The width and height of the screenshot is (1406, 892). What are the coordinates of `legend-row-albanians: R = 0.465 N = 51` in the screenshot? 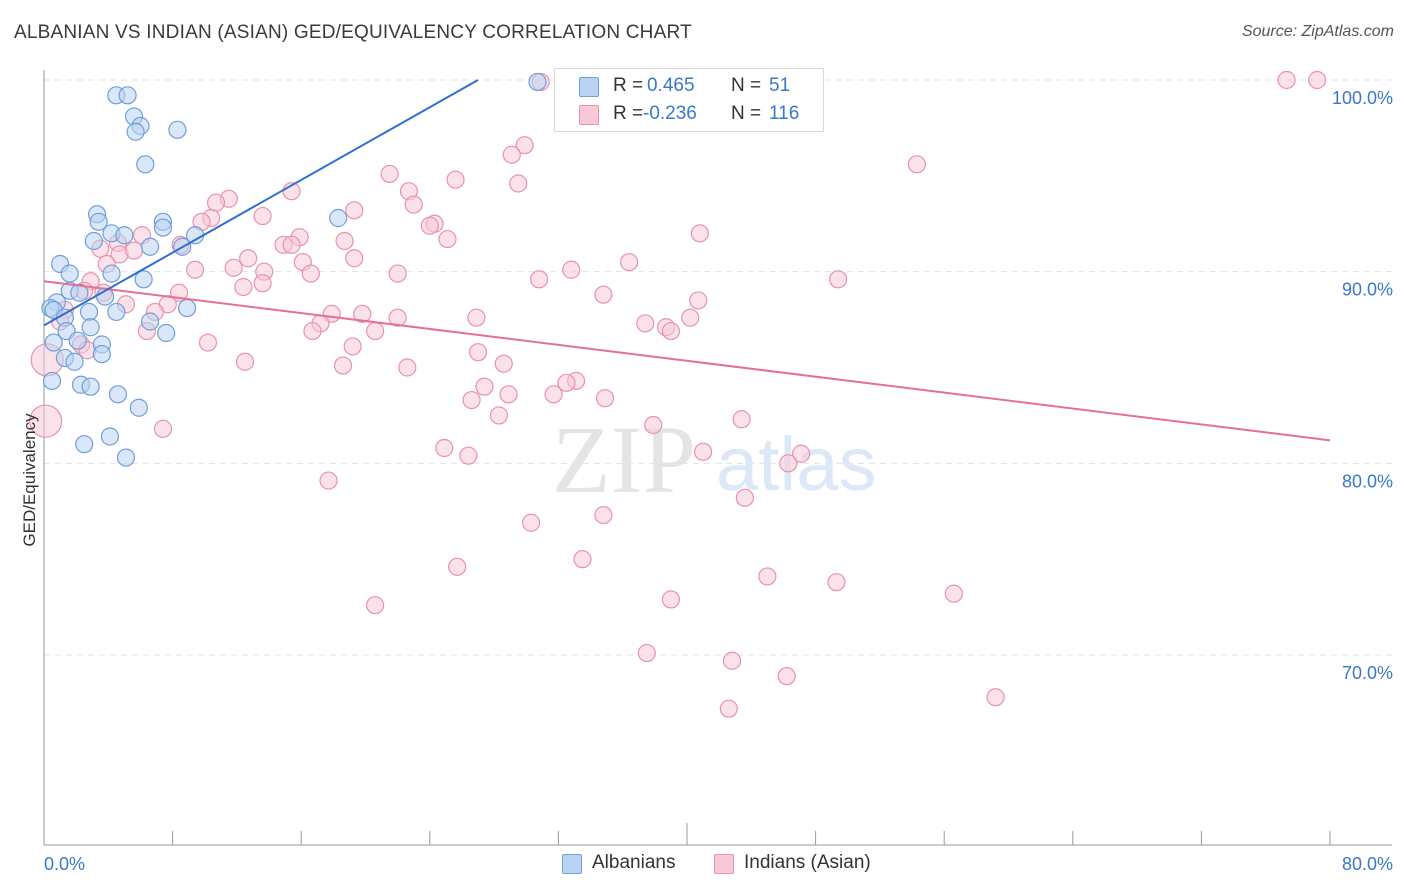 It's located at (689, 86).